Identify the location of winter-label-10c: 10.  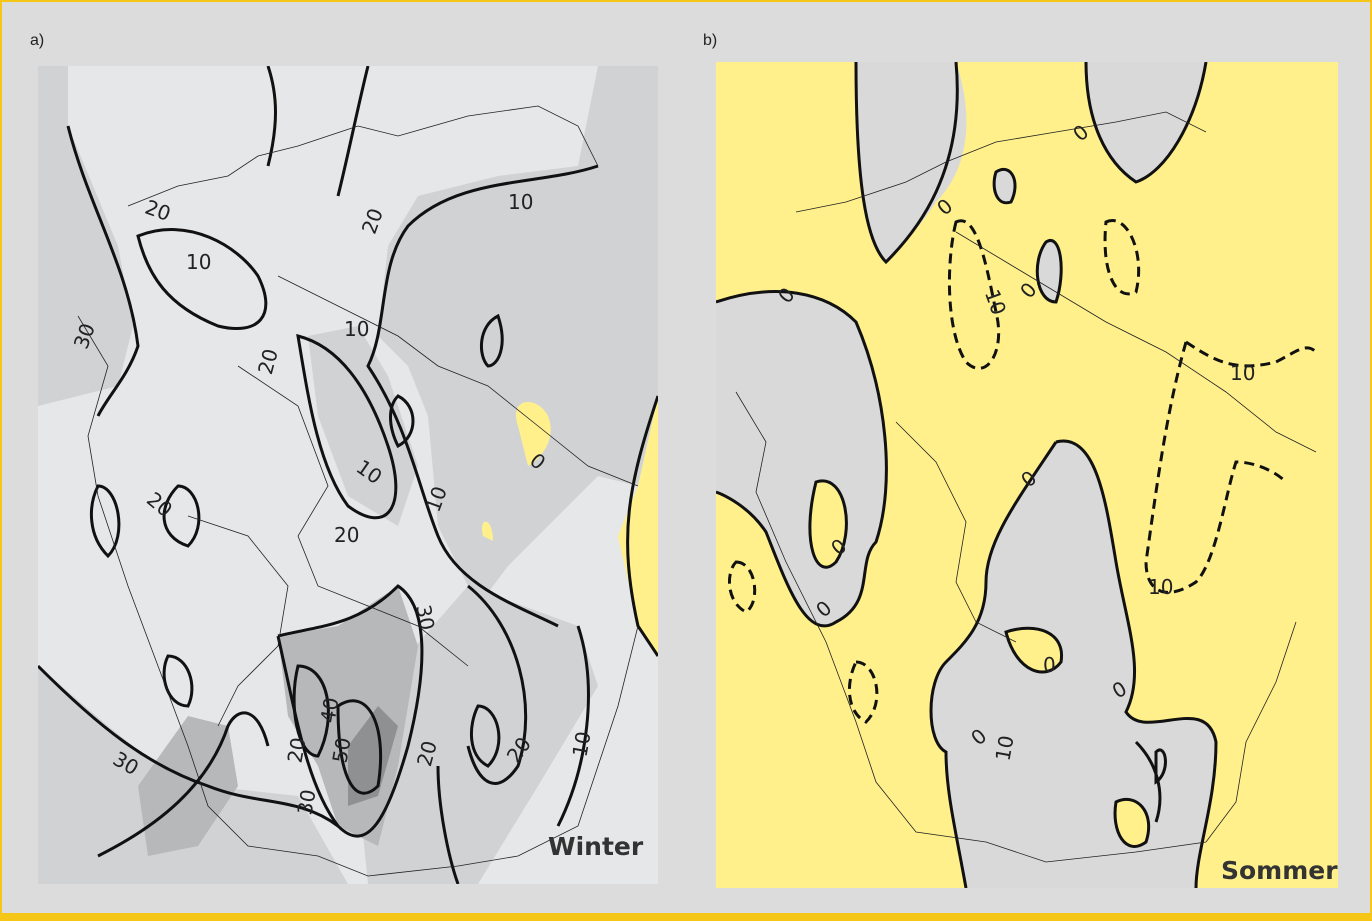
(356, 329).